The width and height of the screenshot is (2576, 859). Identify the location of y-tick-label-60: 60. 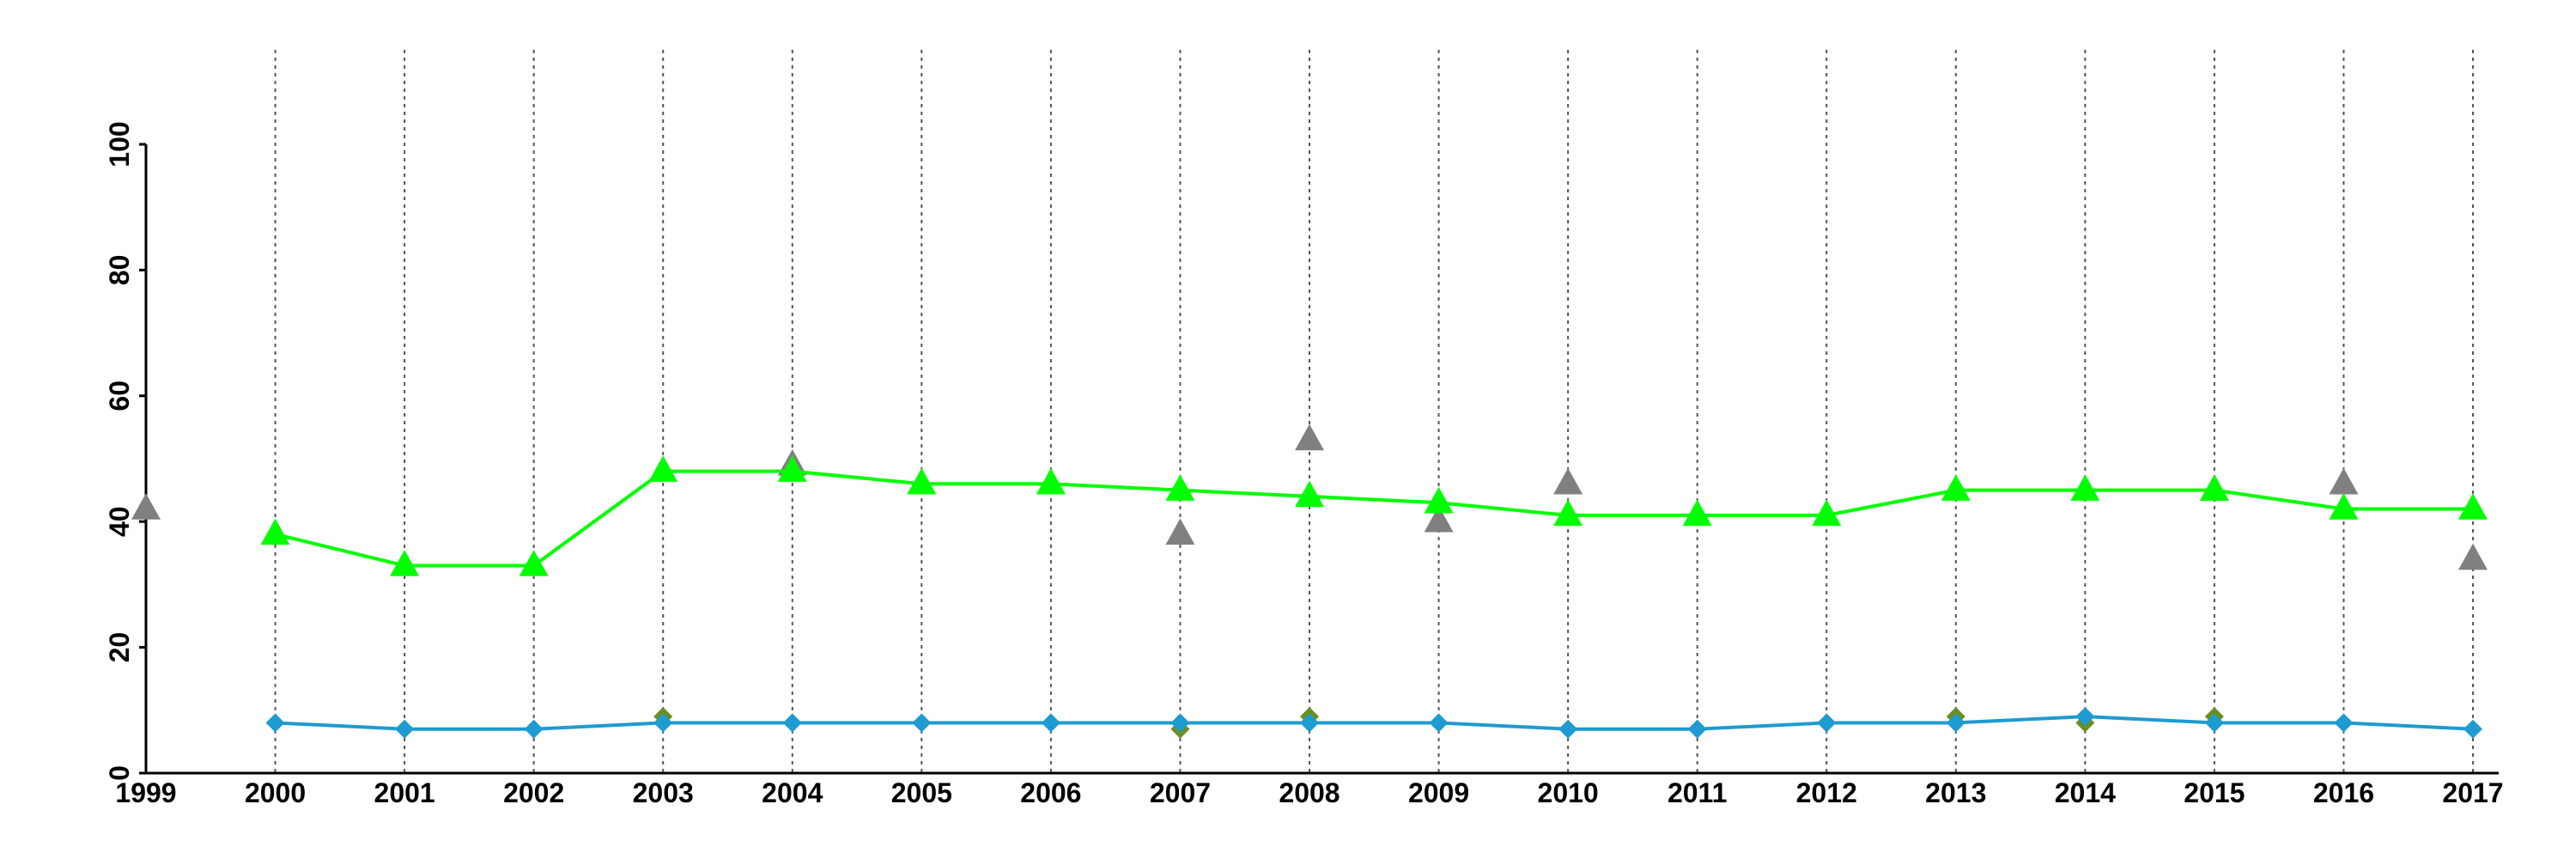
(119, 396).